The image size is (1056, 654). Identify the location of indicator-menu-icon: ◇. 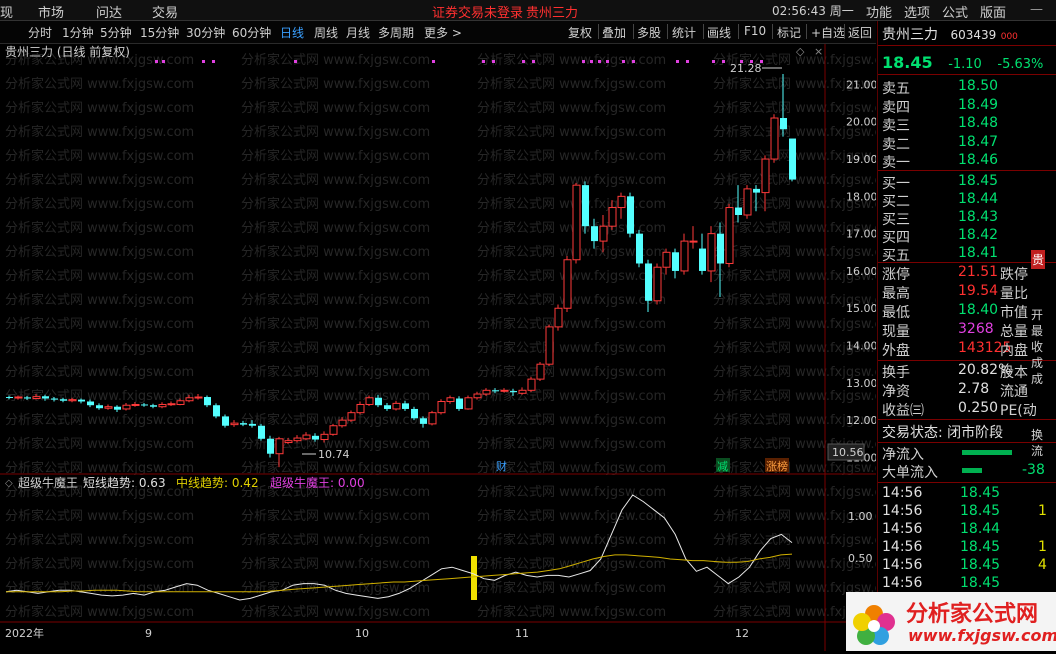
(9, 483).